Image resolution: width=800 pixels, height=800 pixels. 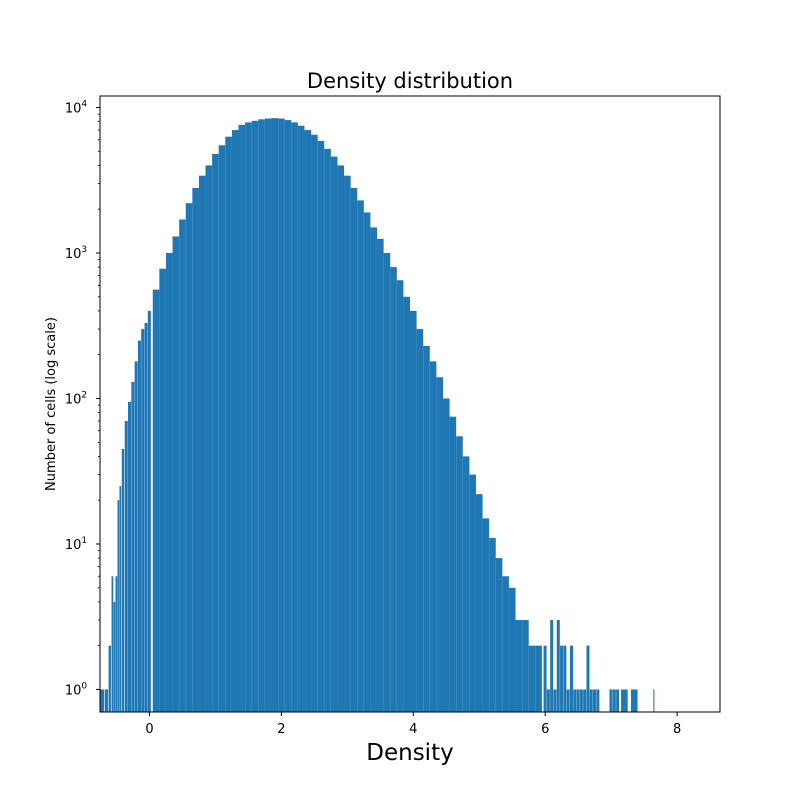 I want to click on x-tick-label: 2, so click(x=281, y=729).